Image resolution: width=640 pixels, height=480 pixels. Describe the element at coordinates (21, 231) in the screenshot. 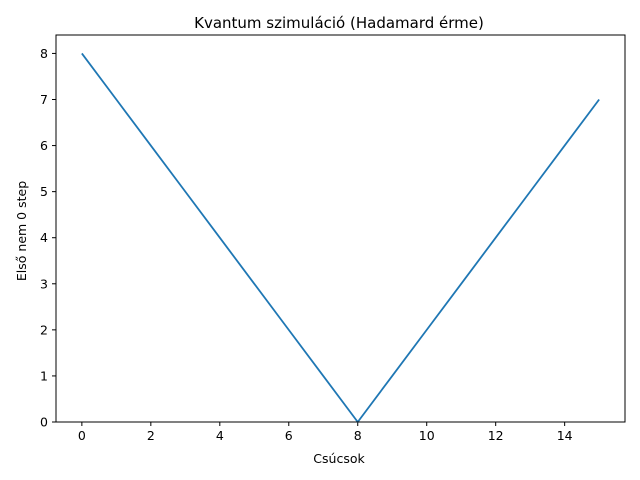

I see `y-axis-label: Első nem 0 step` at that location.